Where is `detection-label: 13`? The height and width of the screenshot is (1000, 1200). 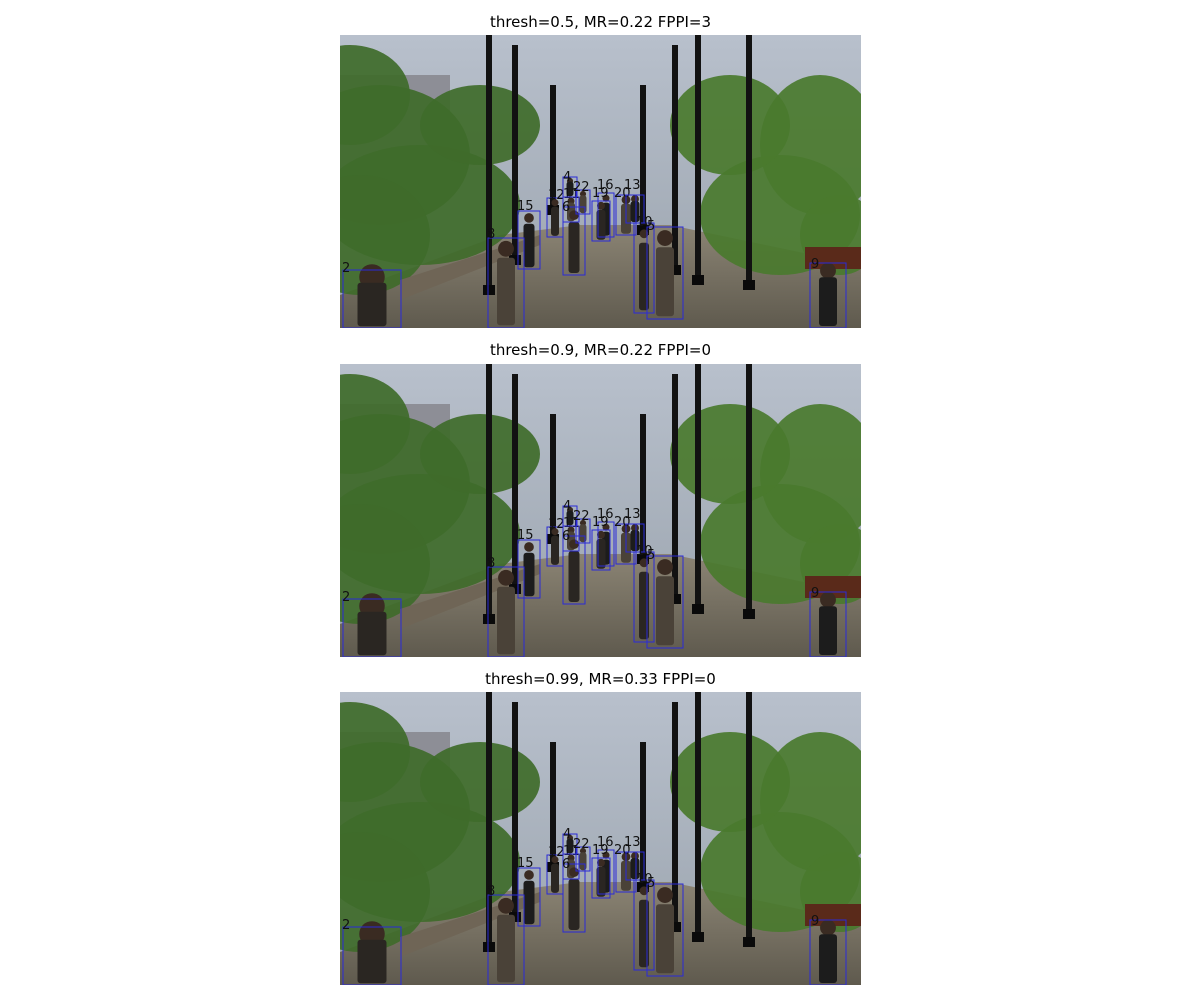
detection-label: 13 is located at coordinates (632, 842).